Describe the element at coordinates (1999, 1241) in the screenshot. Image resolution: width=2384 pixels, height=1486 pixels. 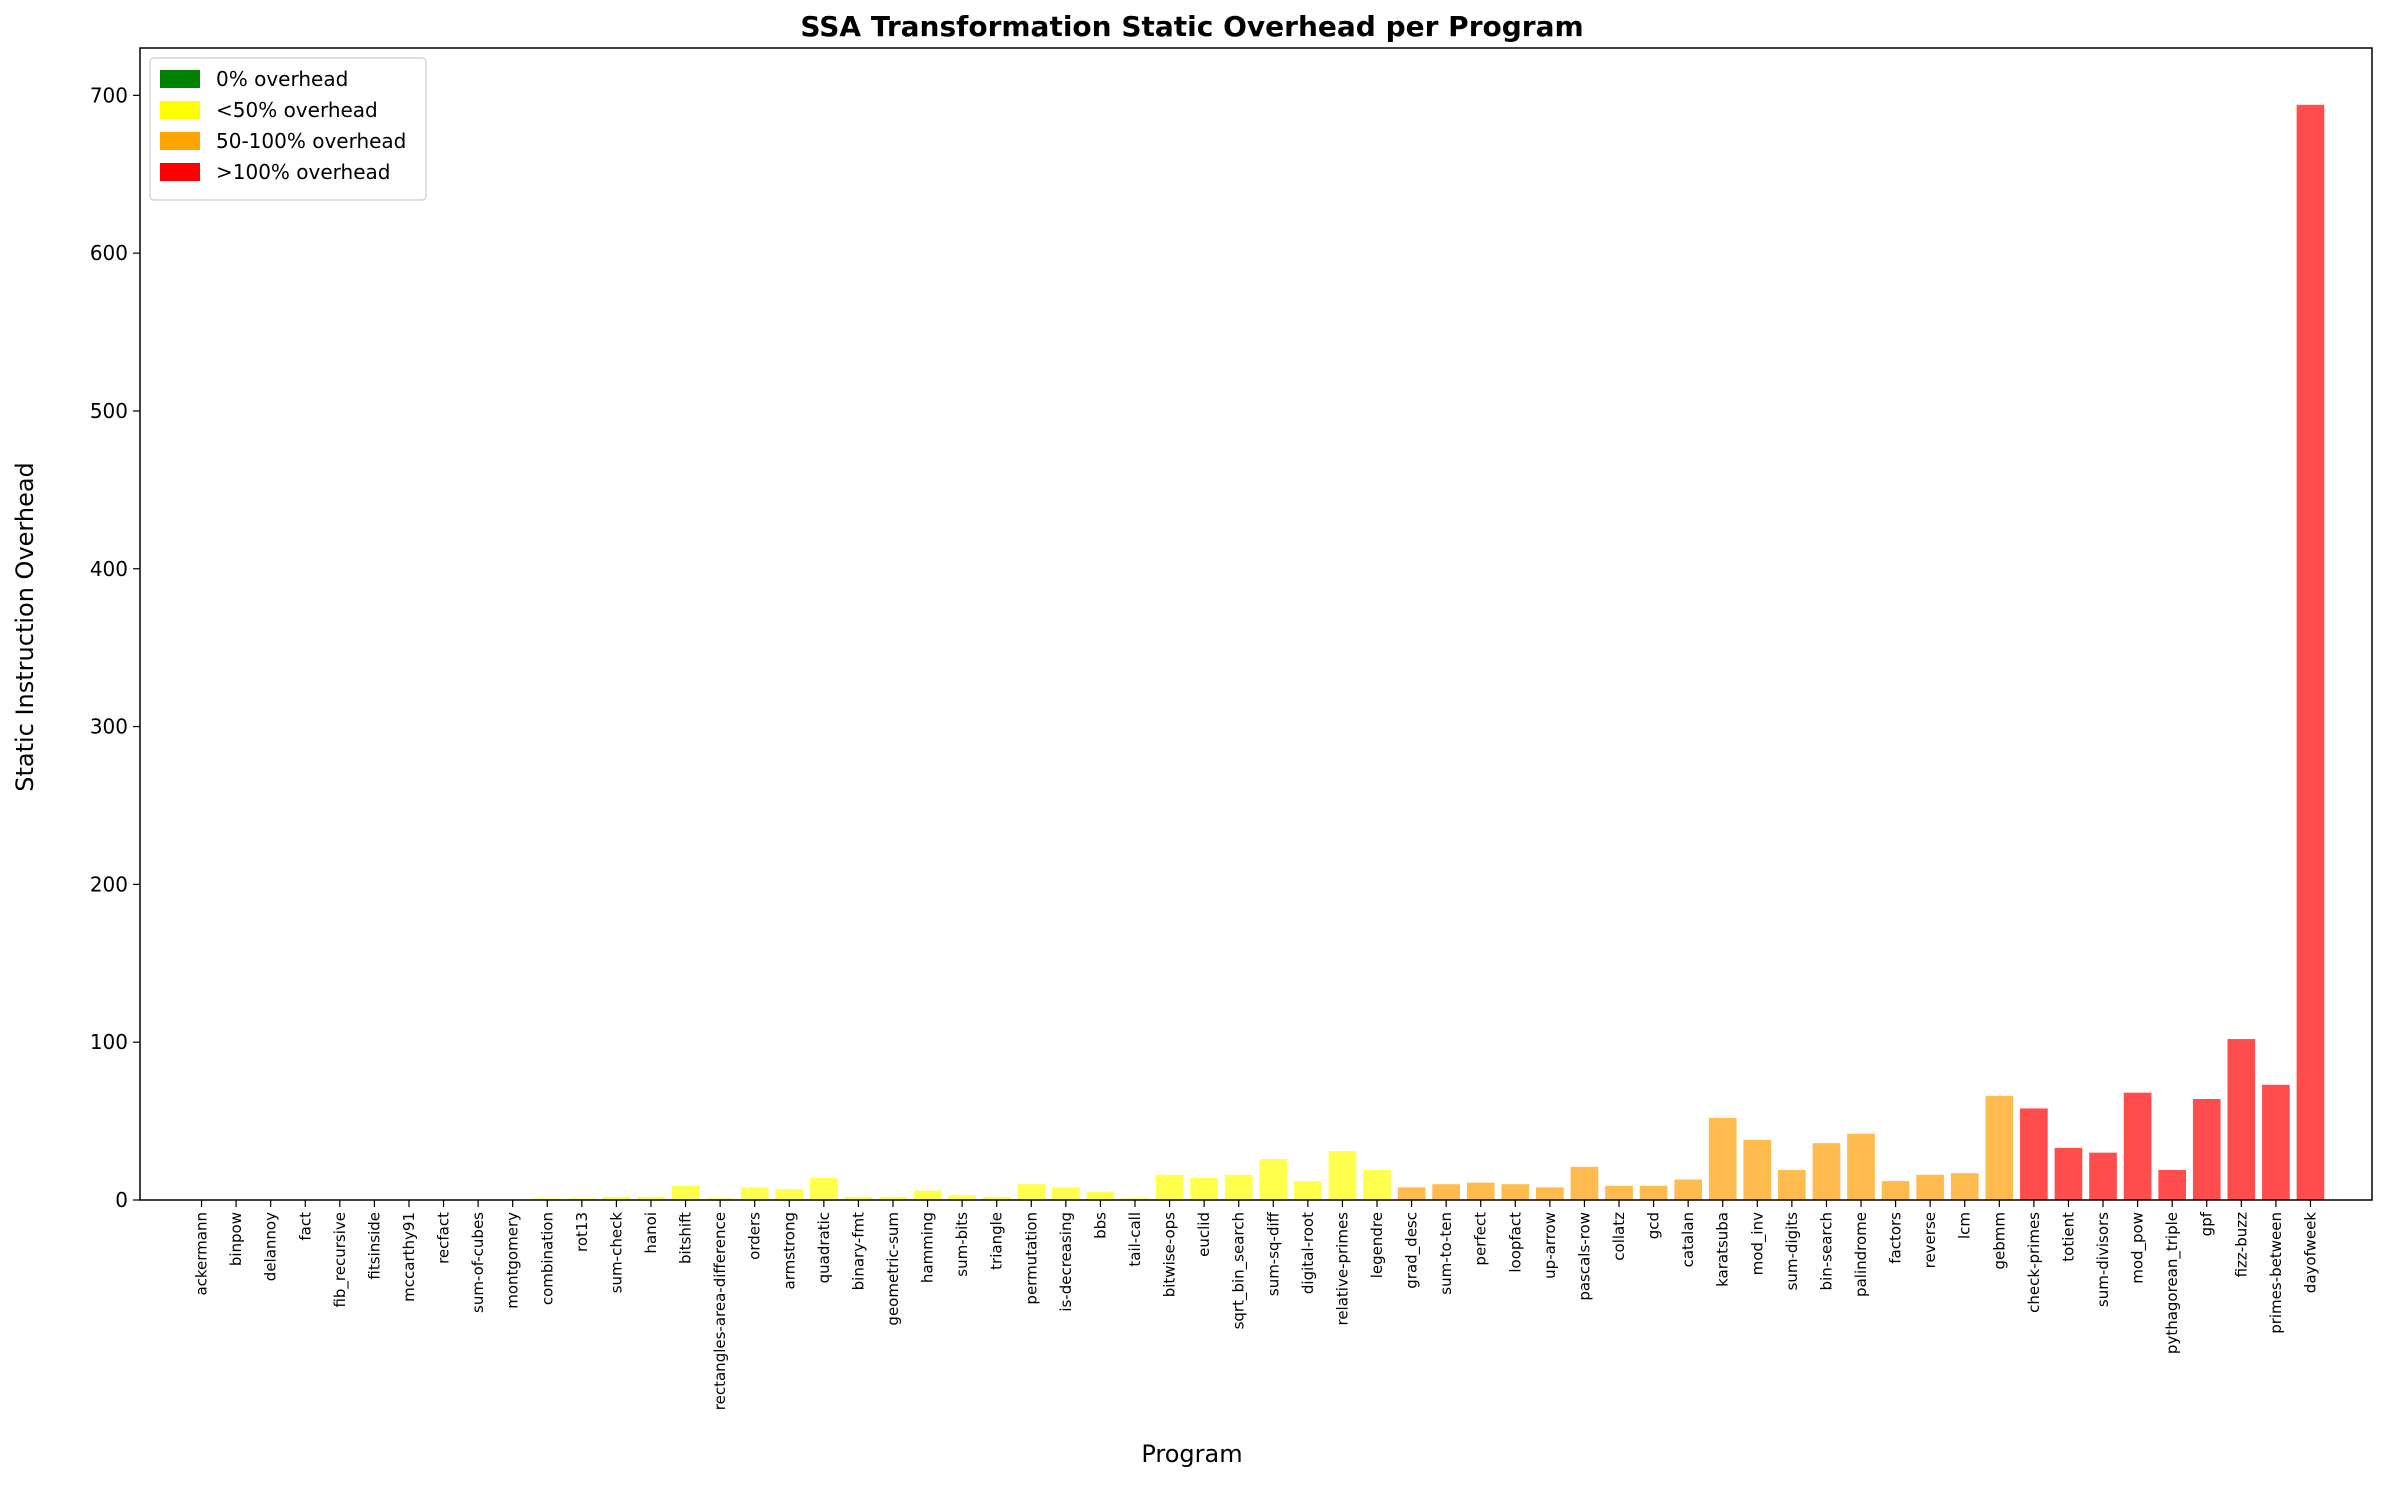
I see `x-tick-label: gebmm` at that location.